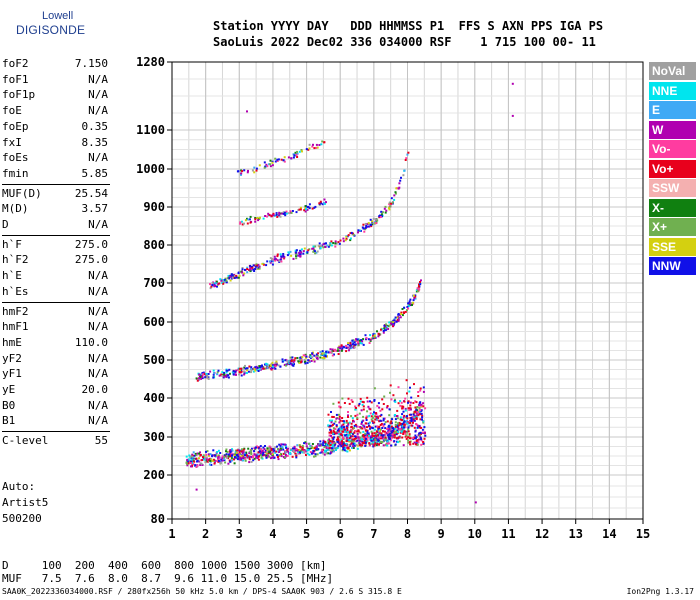  What do you see at coordinates (672, 207) in the screenshot?
I see `legend-item-x: X-` at bounding box center [672, 207].